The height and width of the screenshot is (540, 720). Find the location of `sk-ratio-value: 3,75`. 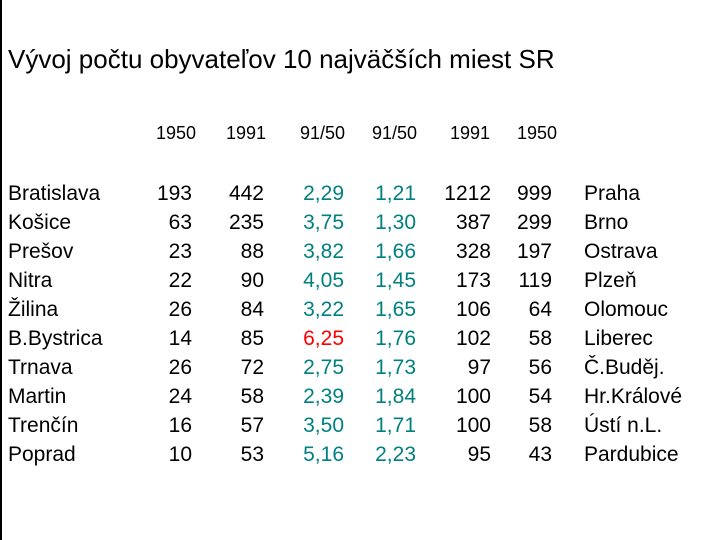

sk-ratio-value: 3,75 is located at coordinates (323, 222).